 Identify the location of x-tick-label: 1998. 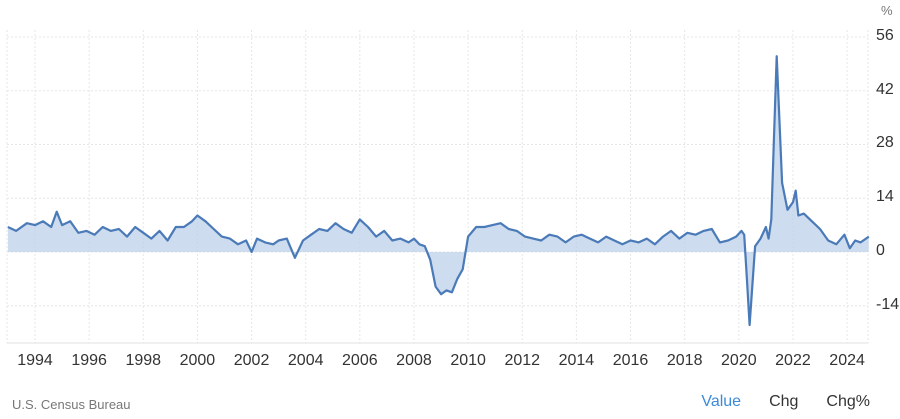
(143, 360).